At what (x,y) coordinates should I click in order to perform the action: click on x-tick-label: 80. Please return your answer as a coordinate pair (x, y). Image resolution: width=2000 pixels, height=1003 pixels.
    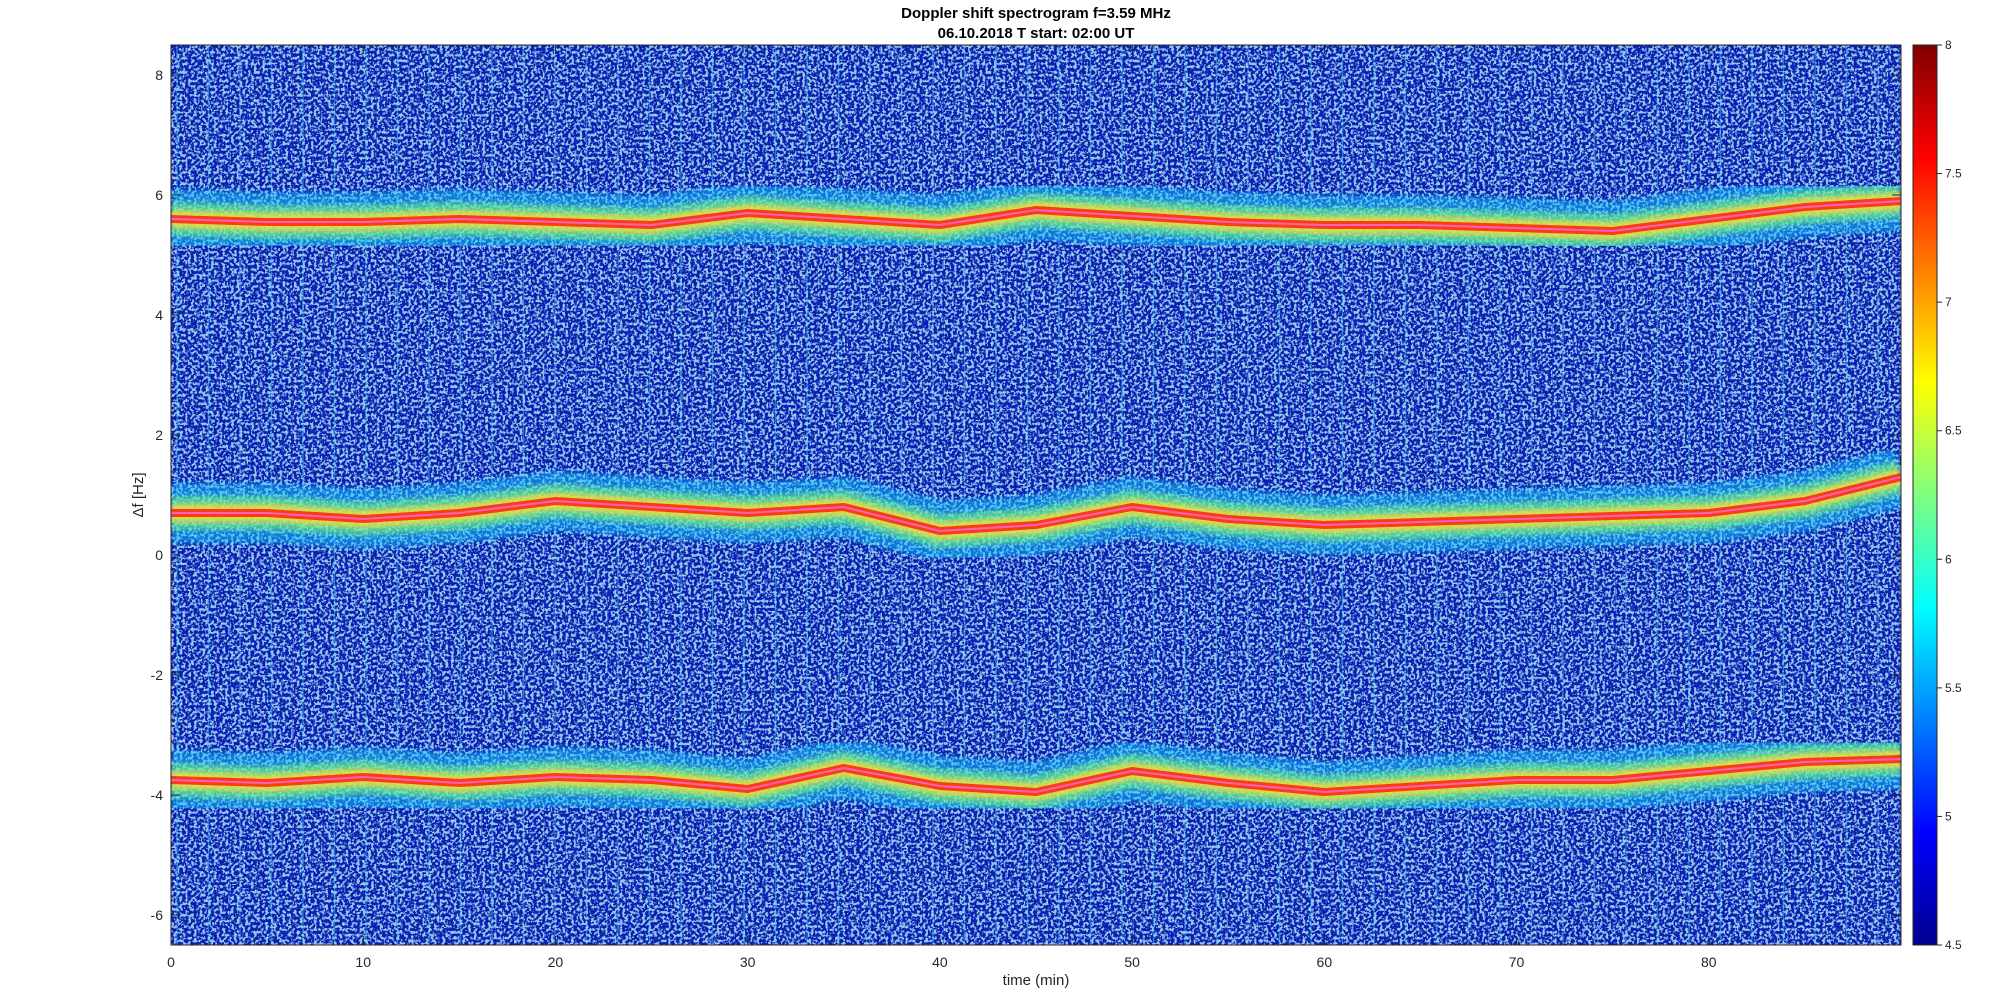
    Looking at the image, I should click on (1709, 962).